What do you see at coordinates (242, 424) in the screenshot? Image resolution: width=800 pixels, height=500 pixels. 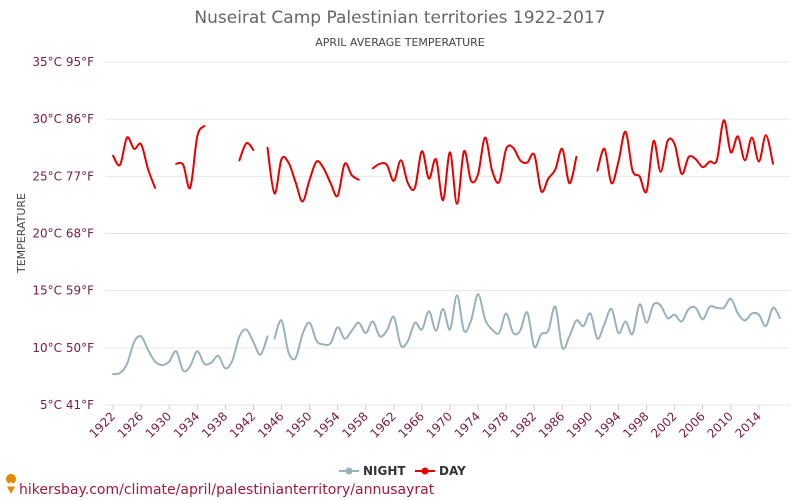 I see `x-tick-label: 1942` at bounding box center [242, 424].